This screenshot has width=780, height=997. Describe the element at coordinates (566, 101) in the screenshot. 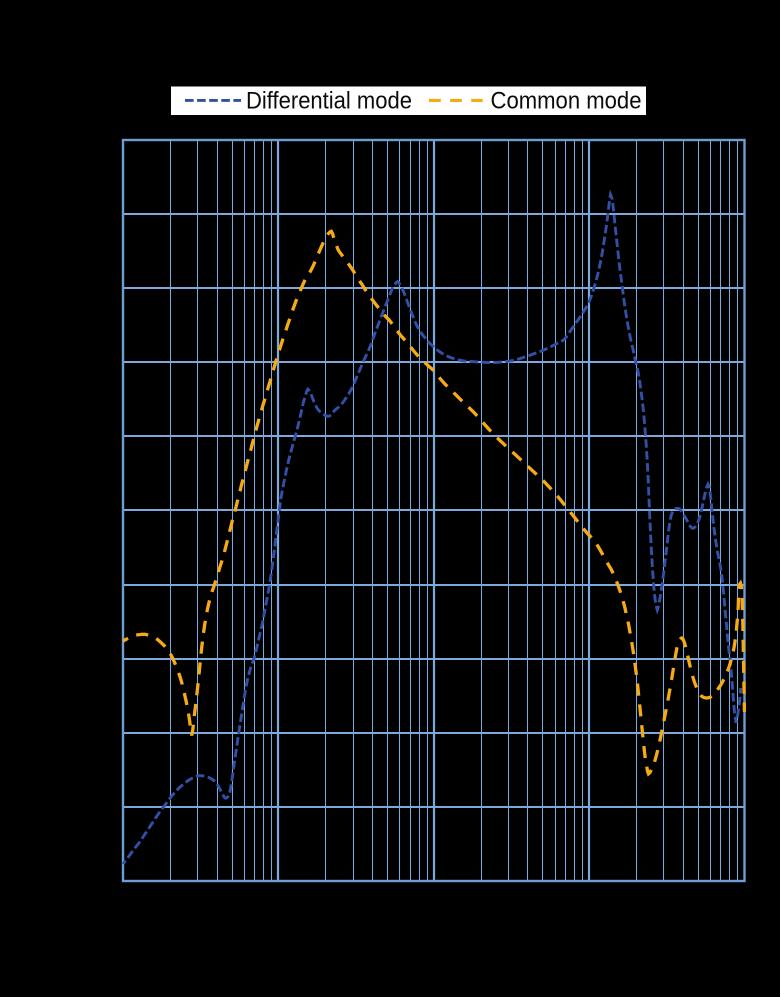

I see `svg-text: Common mode` at that location.